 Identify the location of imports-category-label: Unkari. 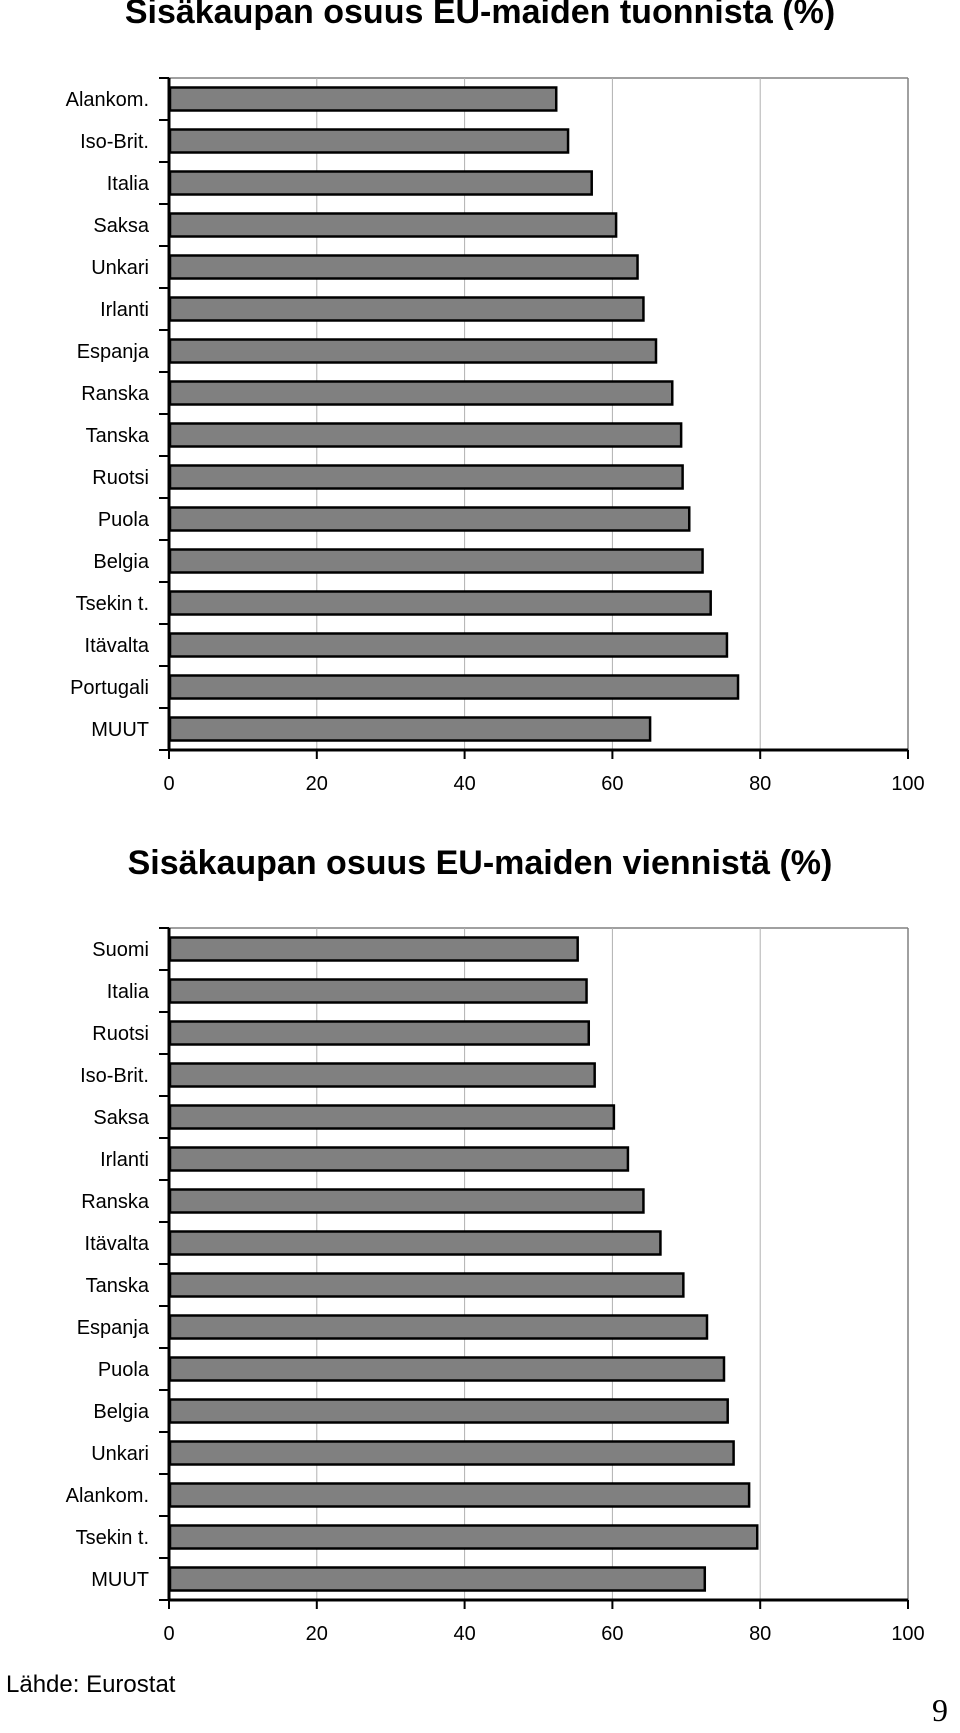
(120, 268).